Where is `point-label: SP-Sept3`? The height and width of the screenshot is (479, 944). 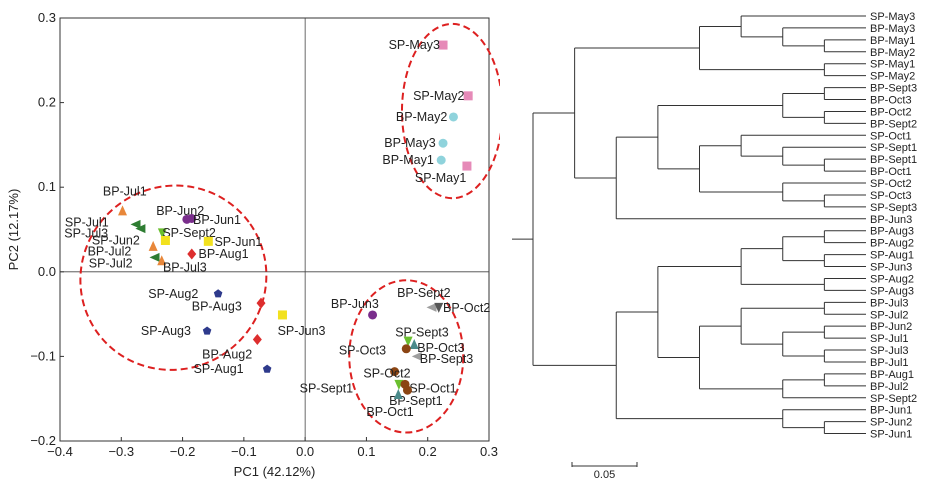
point-label: SP-Sept3 is located at coordinates (422, 333).